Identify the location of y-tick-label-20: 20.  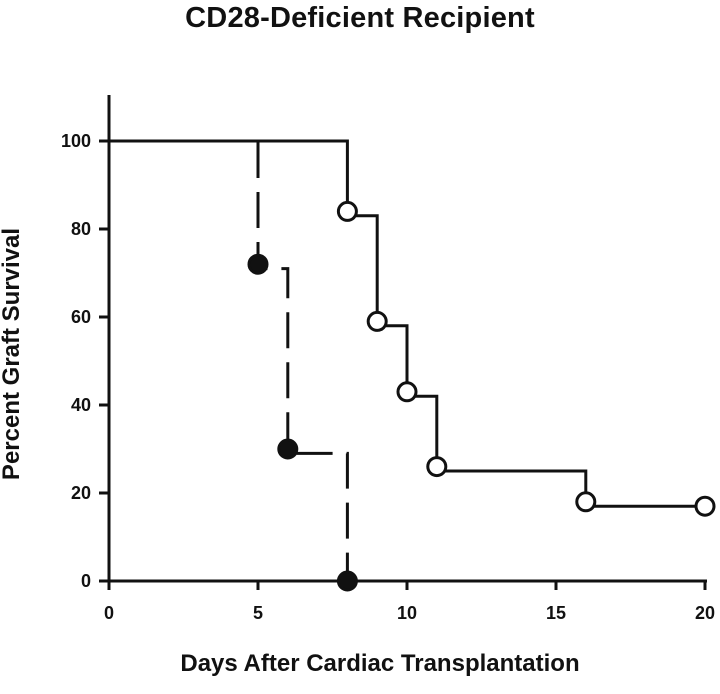
(81, 493).